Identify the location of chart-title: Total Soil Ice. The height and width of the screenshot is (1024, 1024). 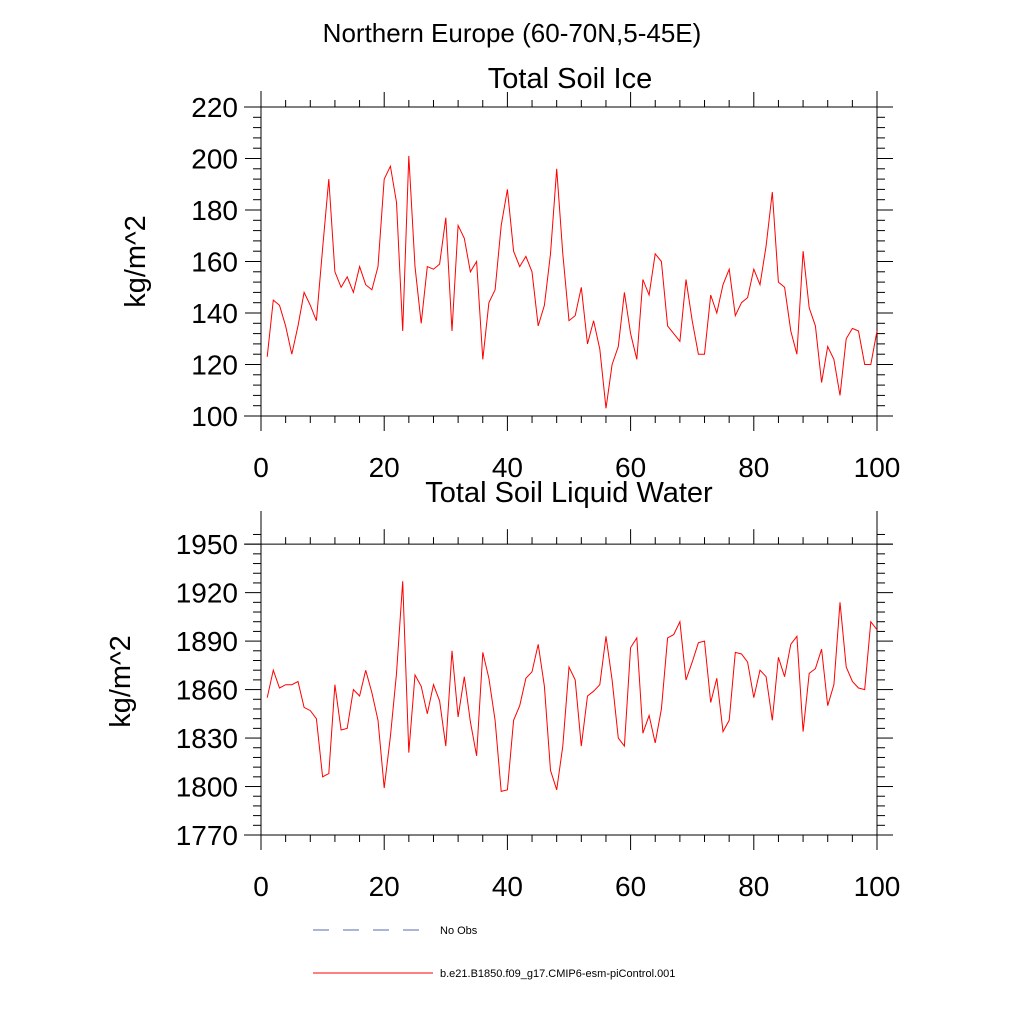
(570, 79).